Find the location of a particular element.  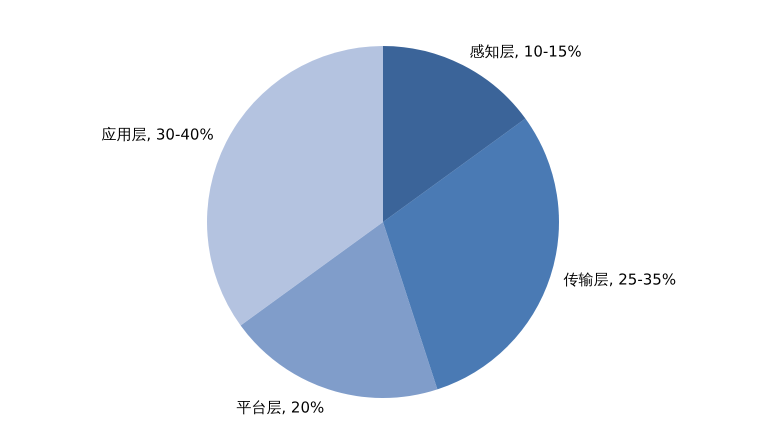

slice-label: 平台层, 20% is located at coordinates (280, 407).